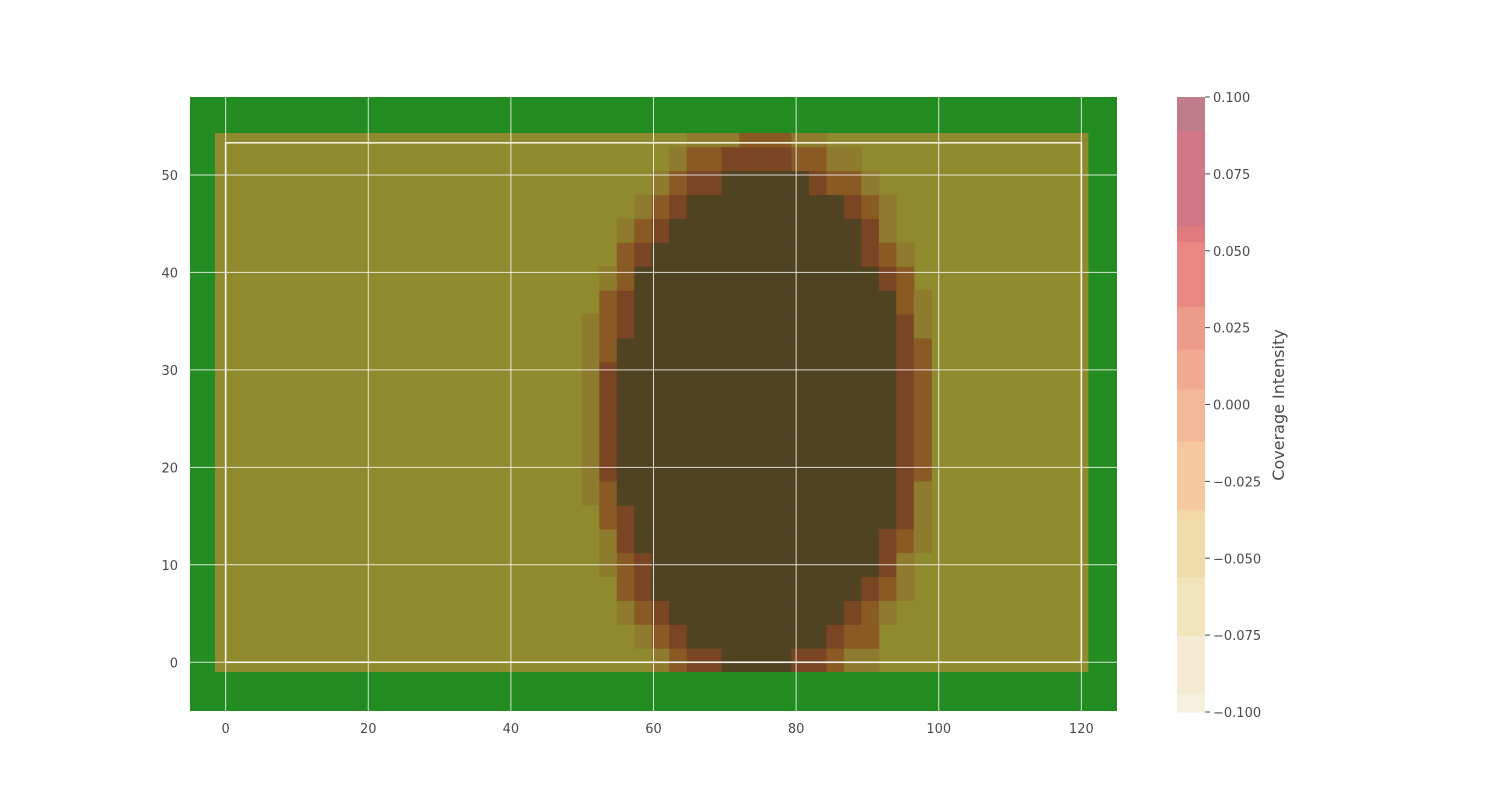  Describe the element at coordinates (1231, 406) in the screenshot. I see `colorbar-tick-label: 0.000` at that location.